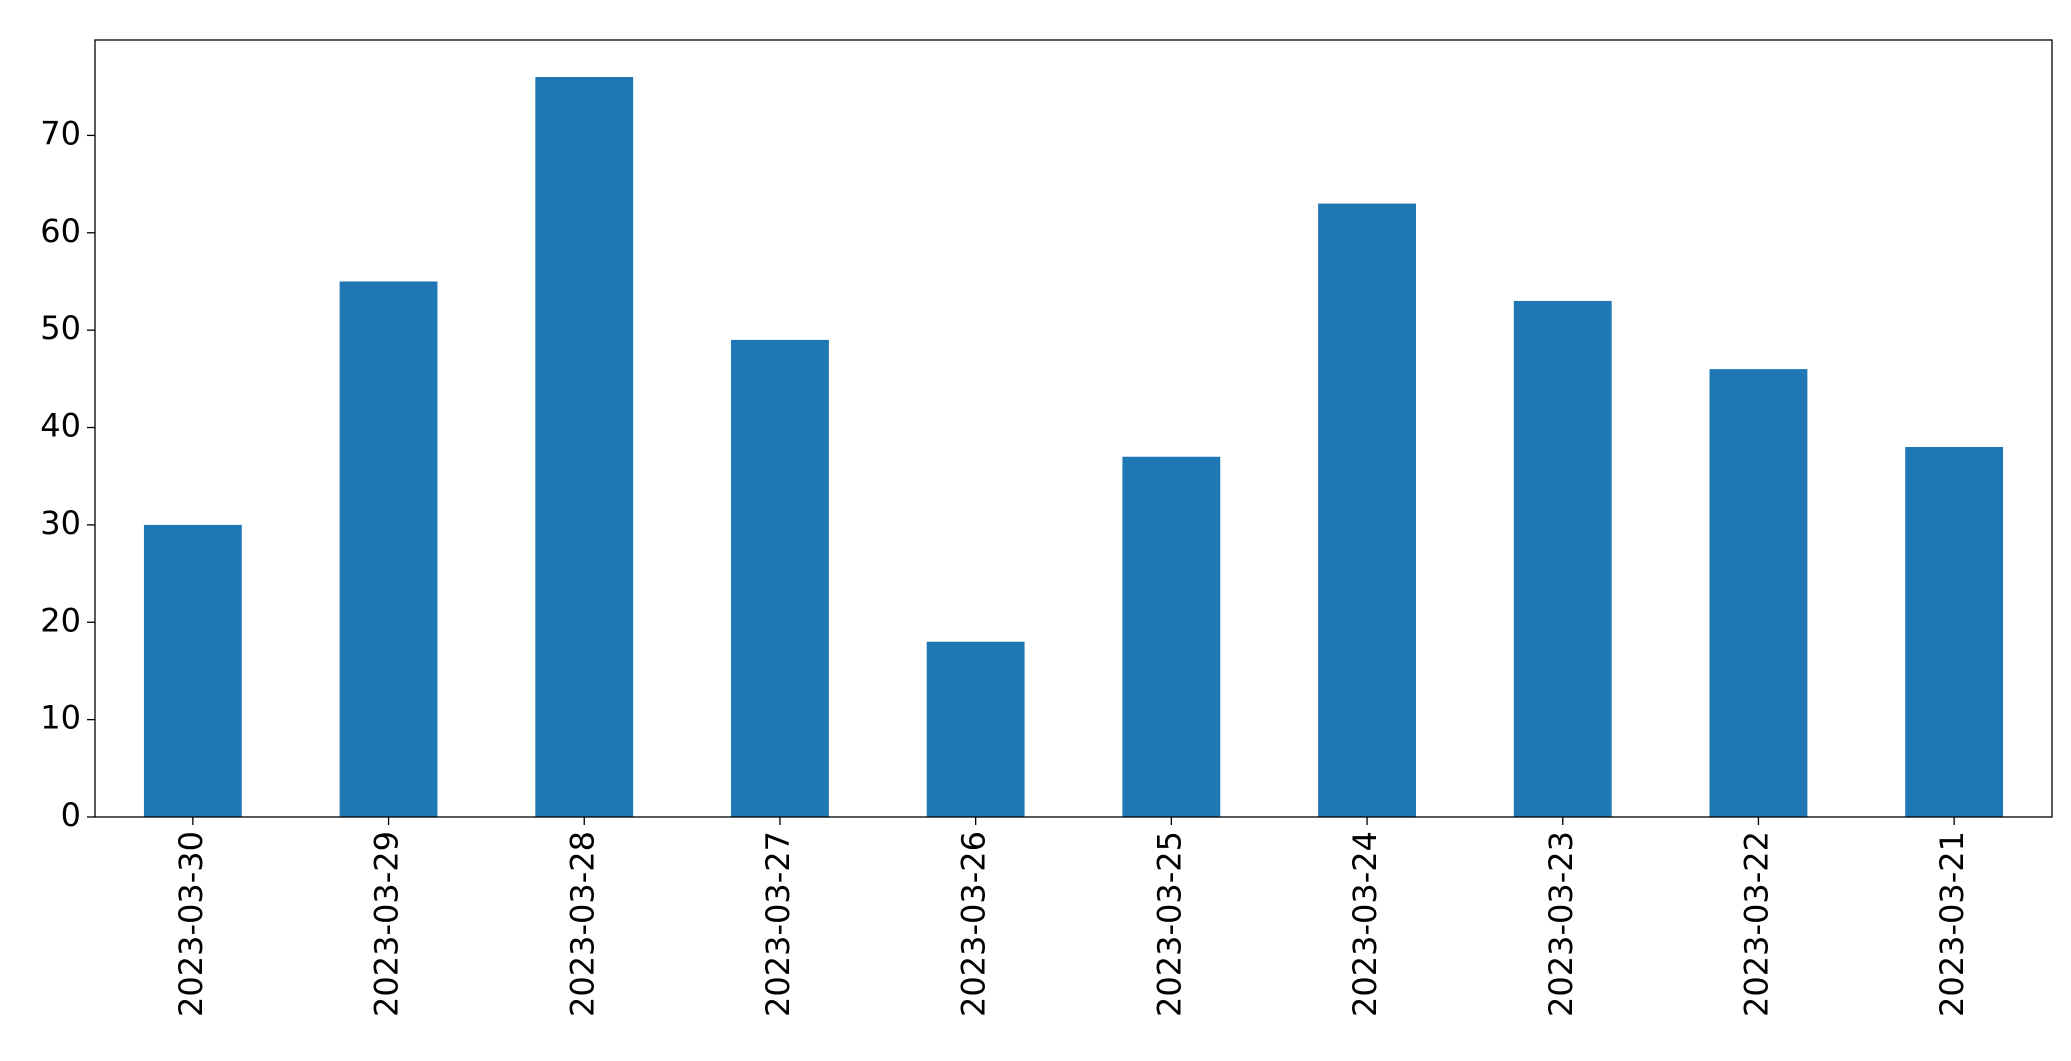 This screenshot has width=2071, height=1061. What do you see at coordinates (1561, 924) in the screenshot?
I see `x-tick-label: 2023-03-23` at bounding box center [1561, 924].